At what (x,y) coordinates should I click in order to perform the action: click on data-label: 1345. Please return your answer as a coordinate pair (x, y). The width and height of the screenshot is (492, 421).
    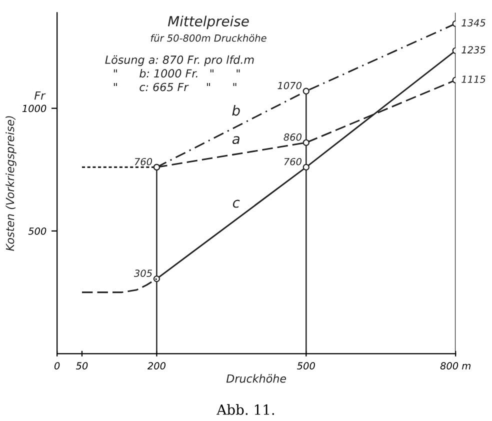
    Looking at the image, I should click on (474, 22).